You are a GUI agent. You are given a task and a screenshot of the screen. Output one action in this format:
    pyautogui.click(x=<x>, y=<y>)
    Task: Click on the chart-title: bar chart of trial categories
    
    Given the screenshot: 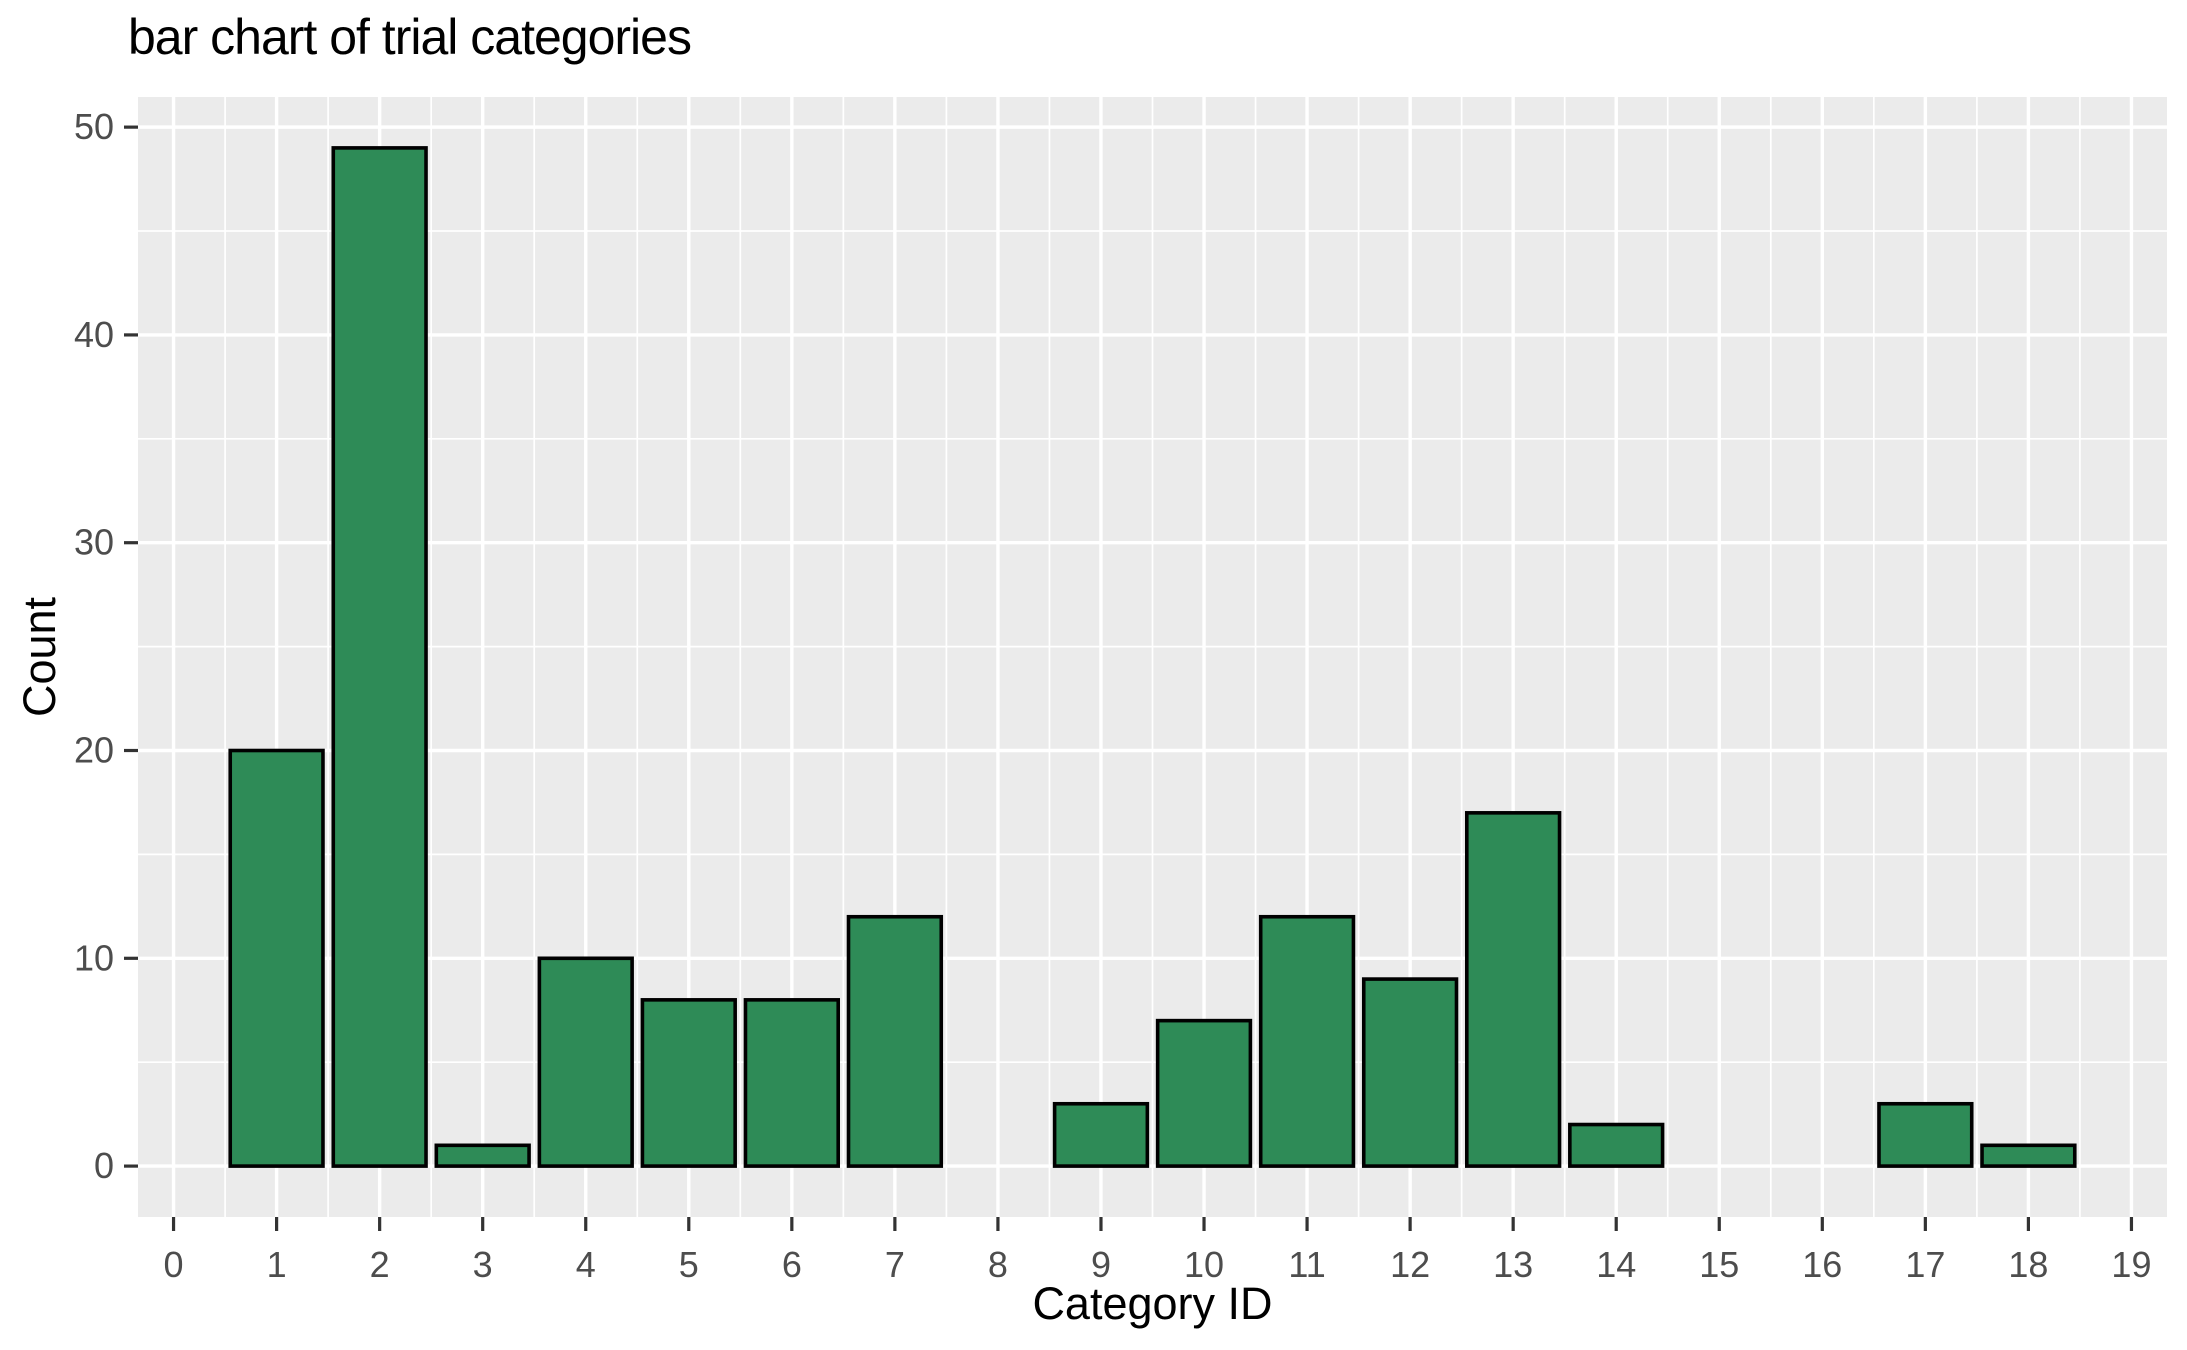 What is the action you would take?
    pyautogui.click(x=410, y=37)
    